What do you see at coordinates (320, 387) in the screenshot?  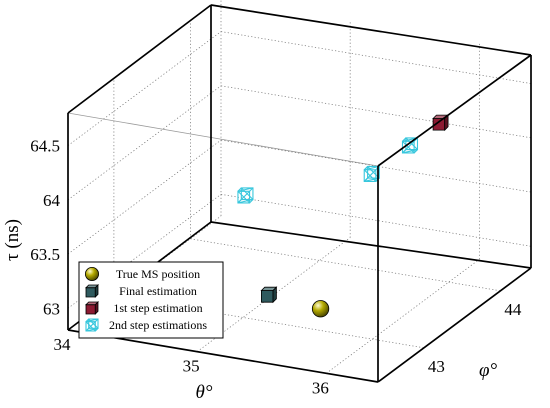 I see `x-tick-label: 36` at bounding box center [320, 387].